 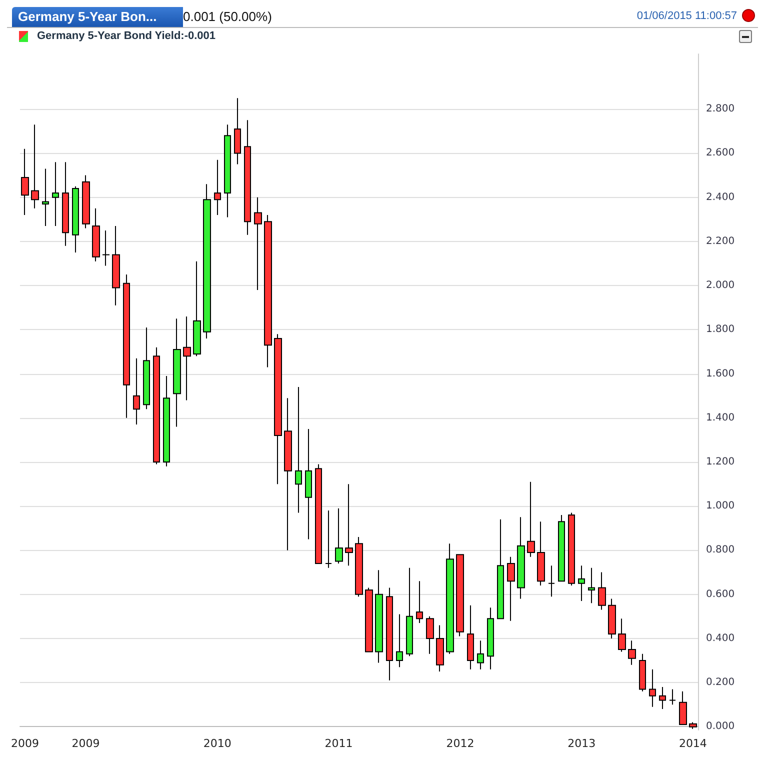 I want to click on y-tick-label: 2.200, so click(x=720, y=241).